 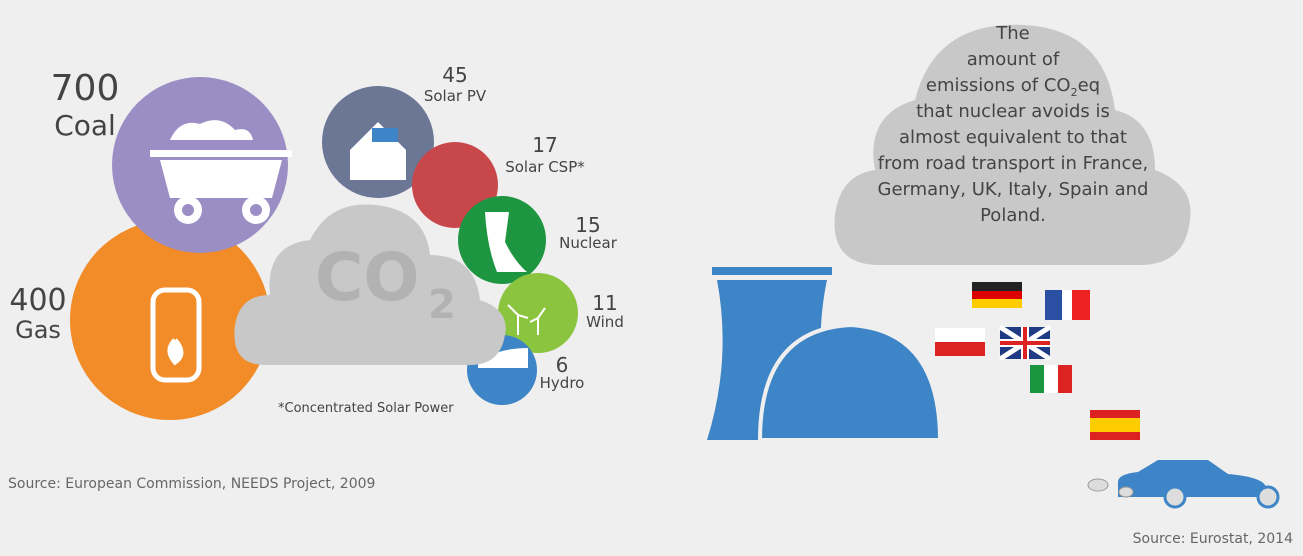 I want to click on emission-value: 15, so click(x=587, y=225).